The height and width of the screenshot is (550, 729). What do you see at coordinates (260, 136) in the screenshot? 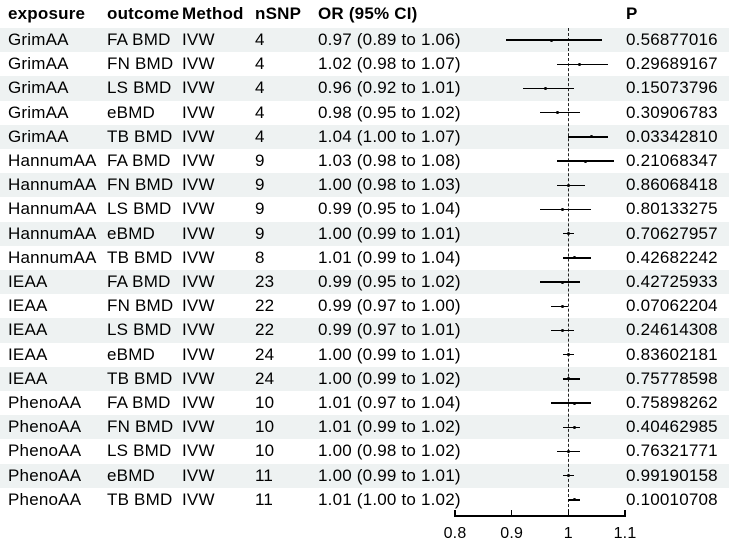
I see `cell-nsnp: 4` at bounding box center [260, 136].